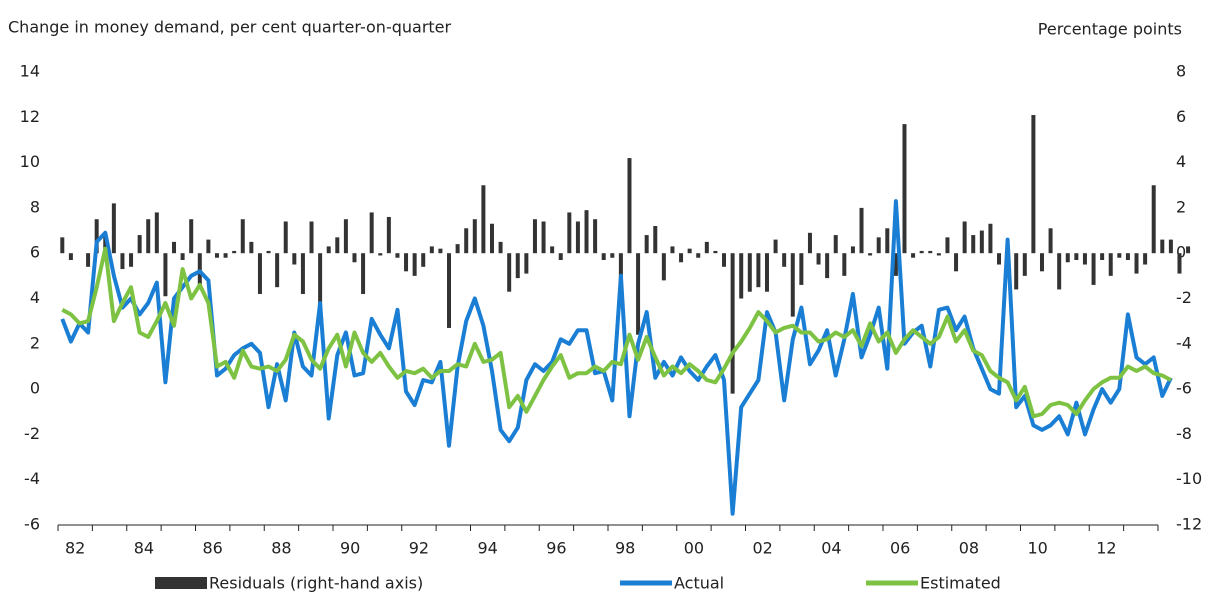 This screenshot has height=595, width=1208. Describe the element at coordinates (1184, 297) in the screenshot. I see `y2-tick-label: -2` at that location.